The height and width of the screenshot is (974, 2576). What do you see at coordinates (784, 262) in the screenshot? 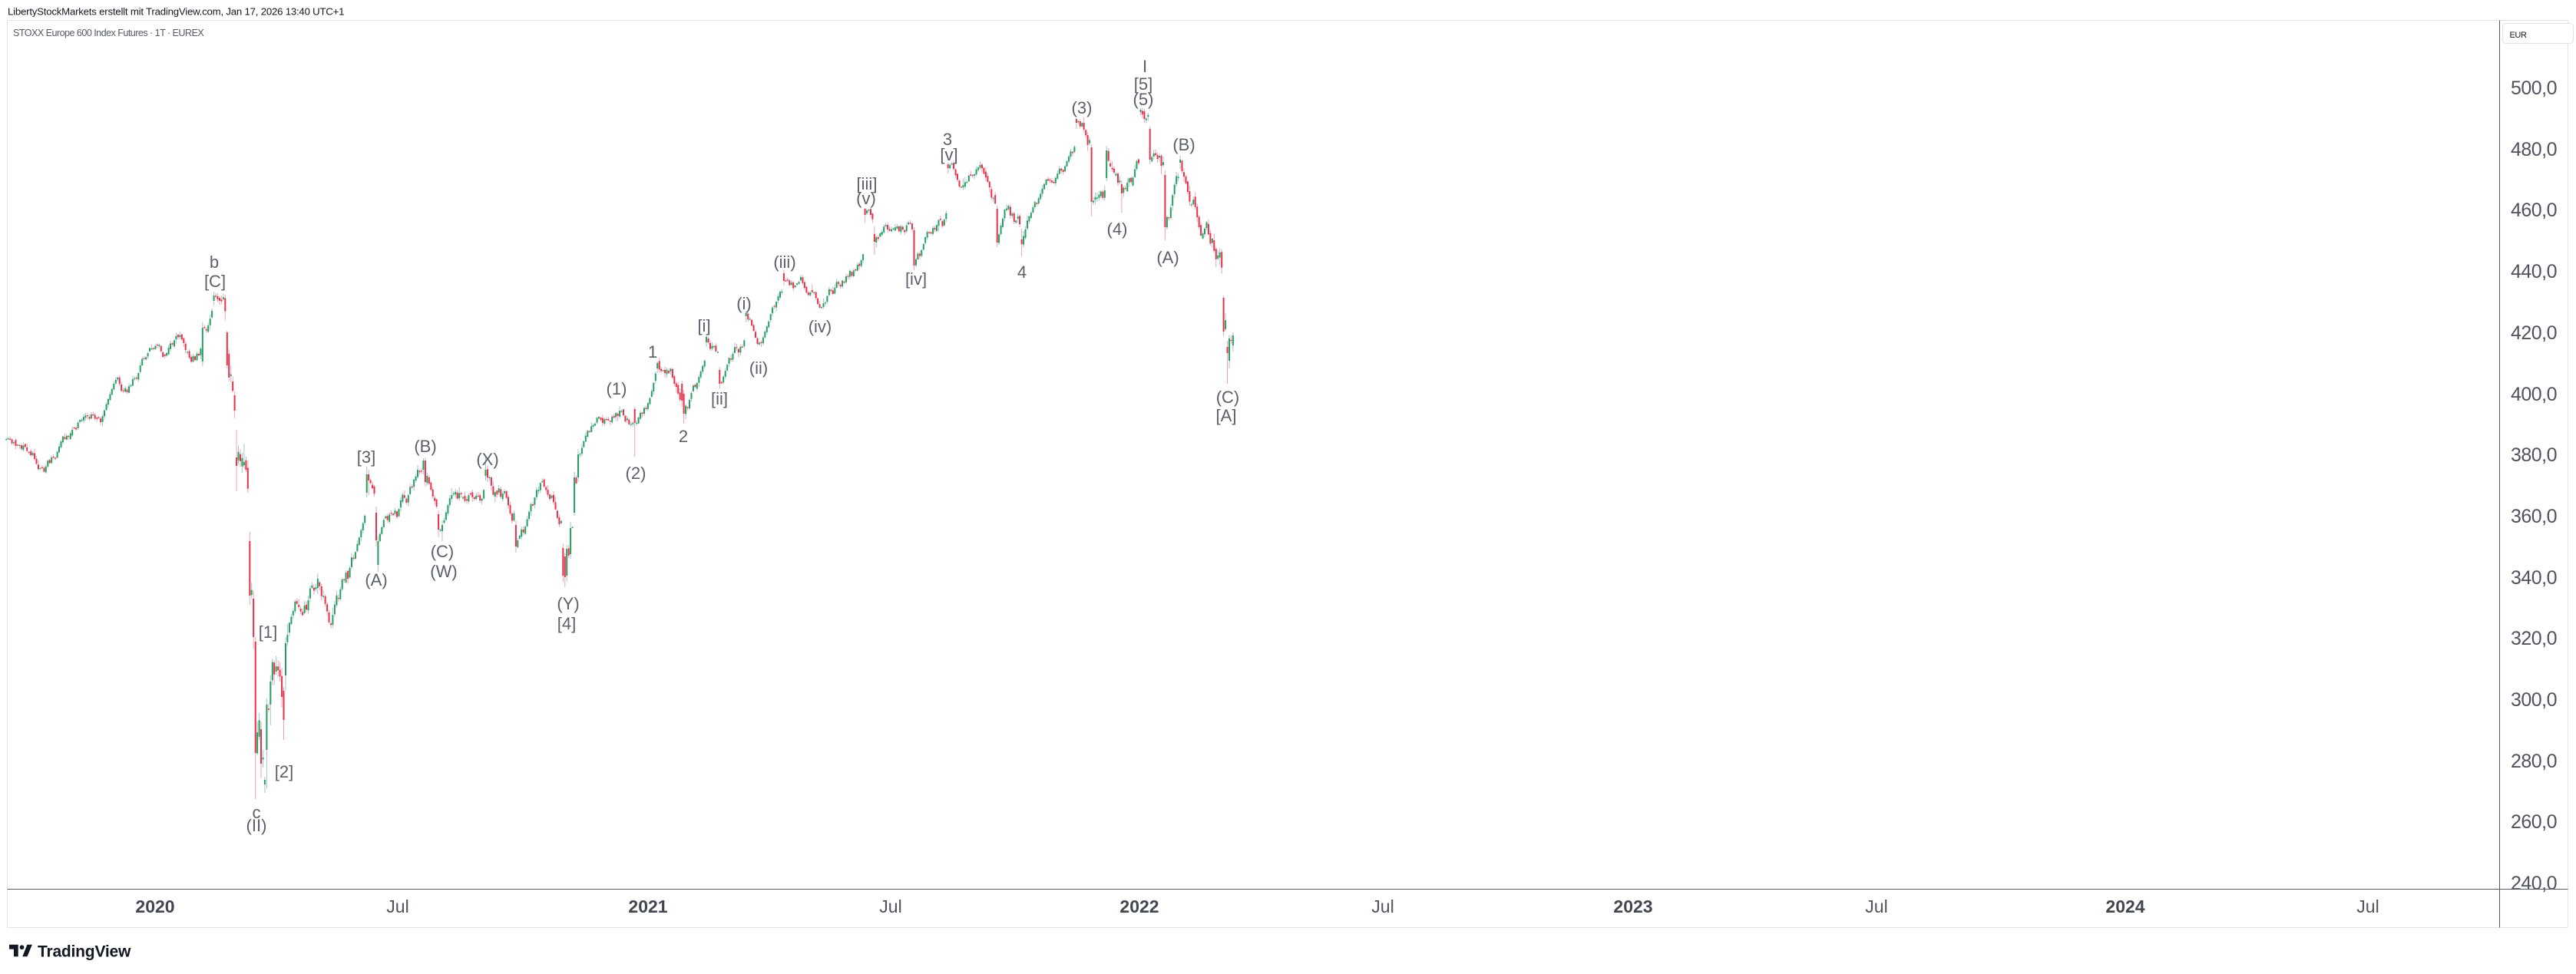
I see `svg-text: (iii)` at bounding box center [784, 262].